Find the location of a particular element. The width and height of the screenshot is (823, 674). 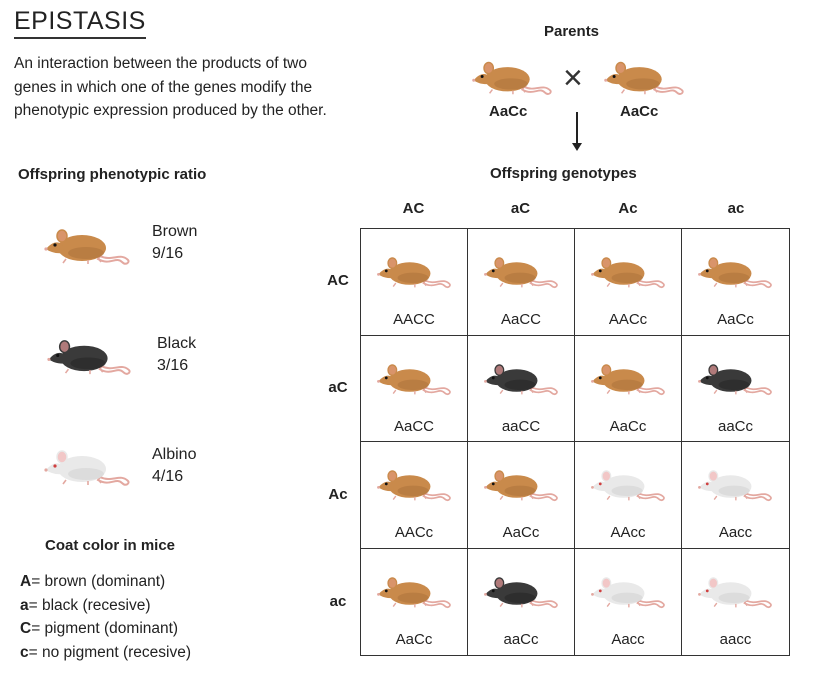

ratio-black: Black 3/16 is located at coordinates (176, 355).